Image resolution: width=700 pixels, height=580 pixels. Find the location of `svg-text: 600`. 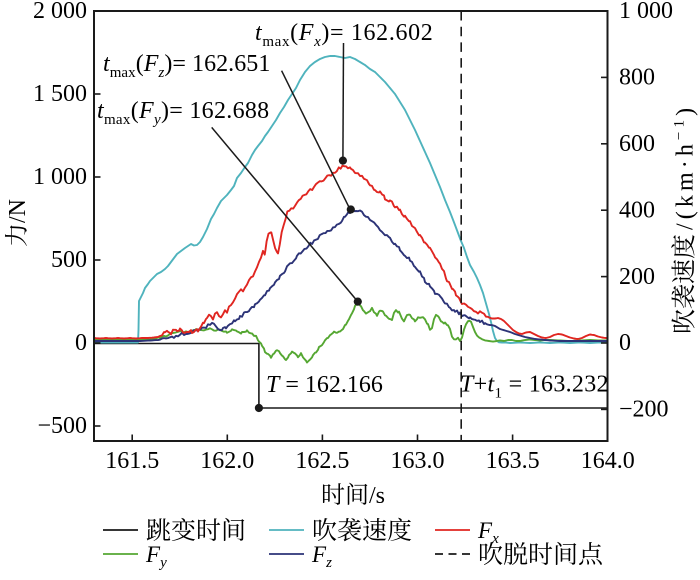

svg-text: 600 is located at coordinates (637, 144).